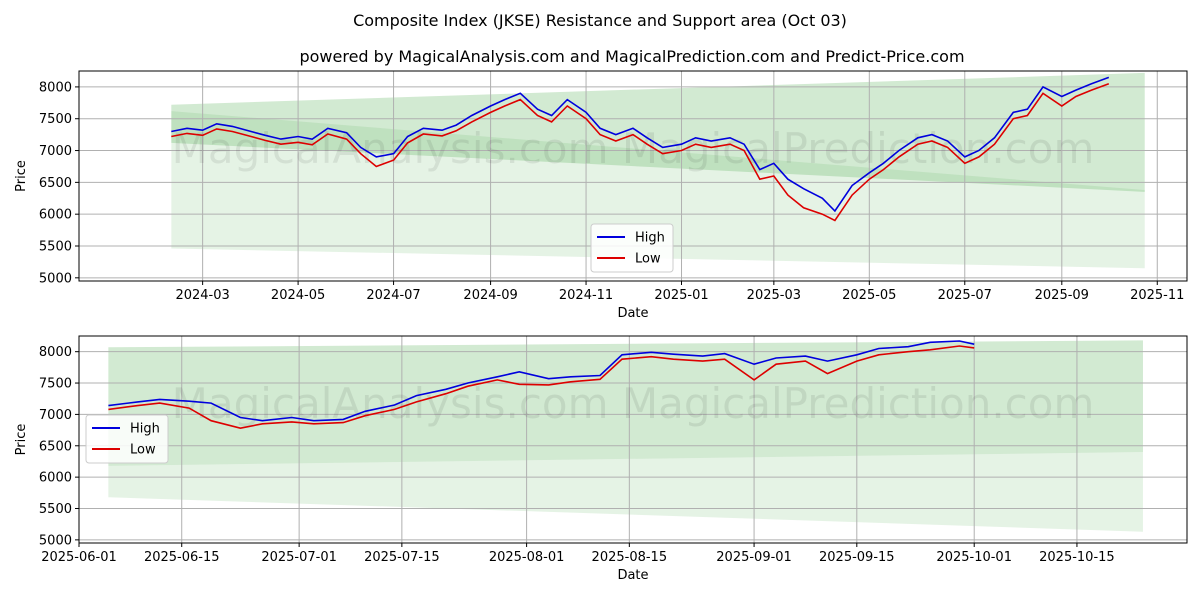 This screenshot has height=604, width=1200. What do you see at coordinates (299, 557) in the screenshot?
I see `x-tick-label: 2025-07-01` at bounding box center [299, 557].